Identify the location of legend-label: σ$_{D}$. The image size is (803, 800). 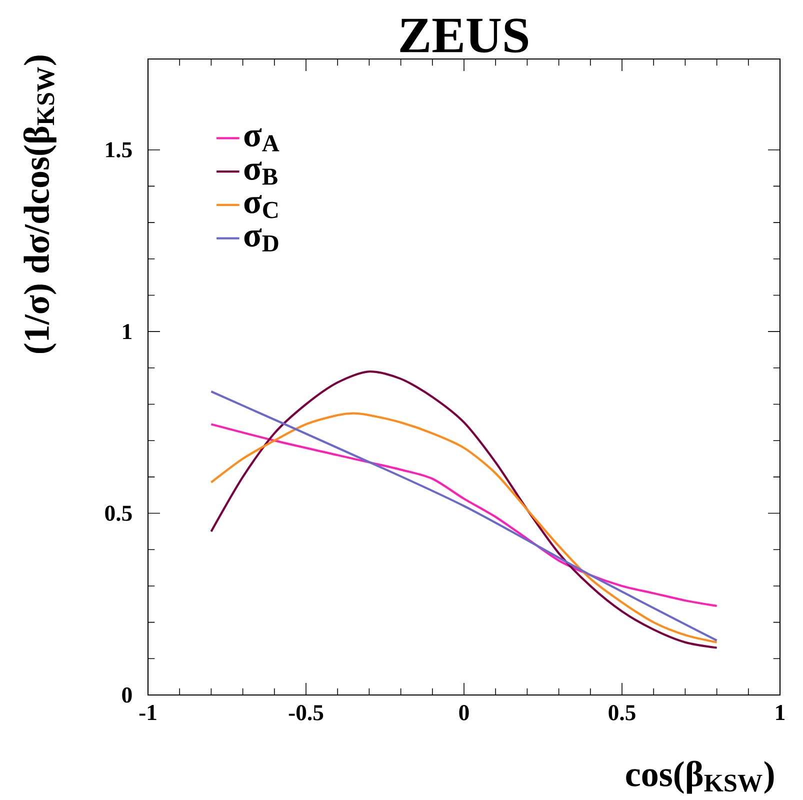
(261, 240).